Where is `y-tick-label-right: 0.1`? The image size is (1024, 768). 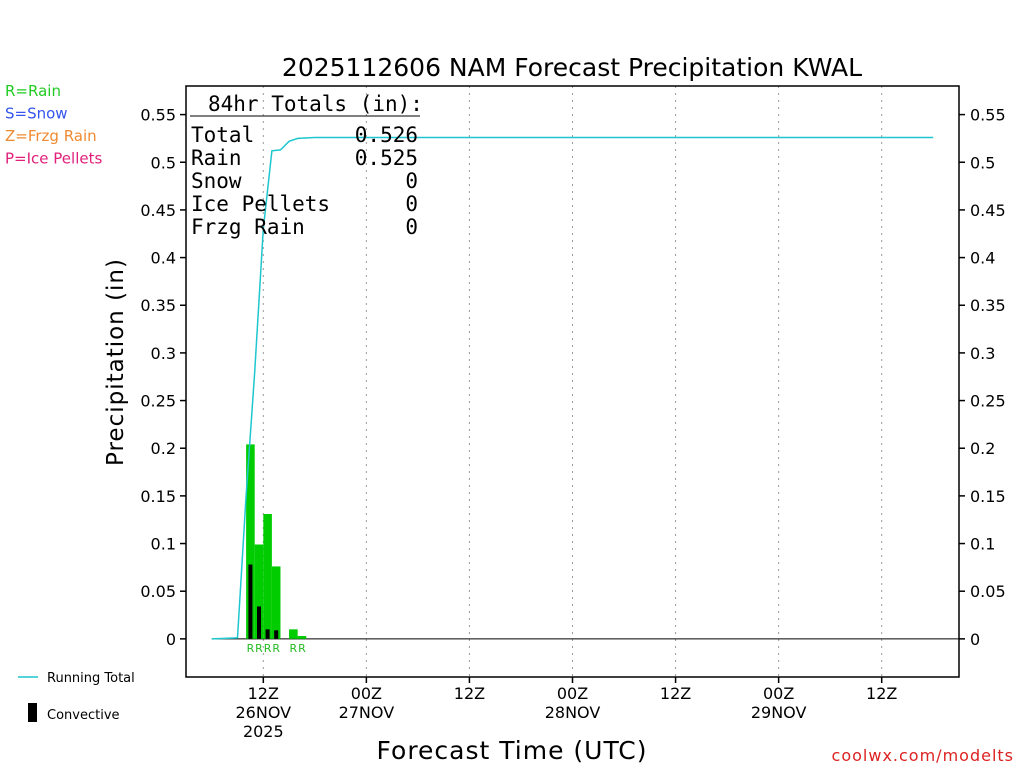 y-tick-label-right: 0.1 is located at coordinates (982, 544).